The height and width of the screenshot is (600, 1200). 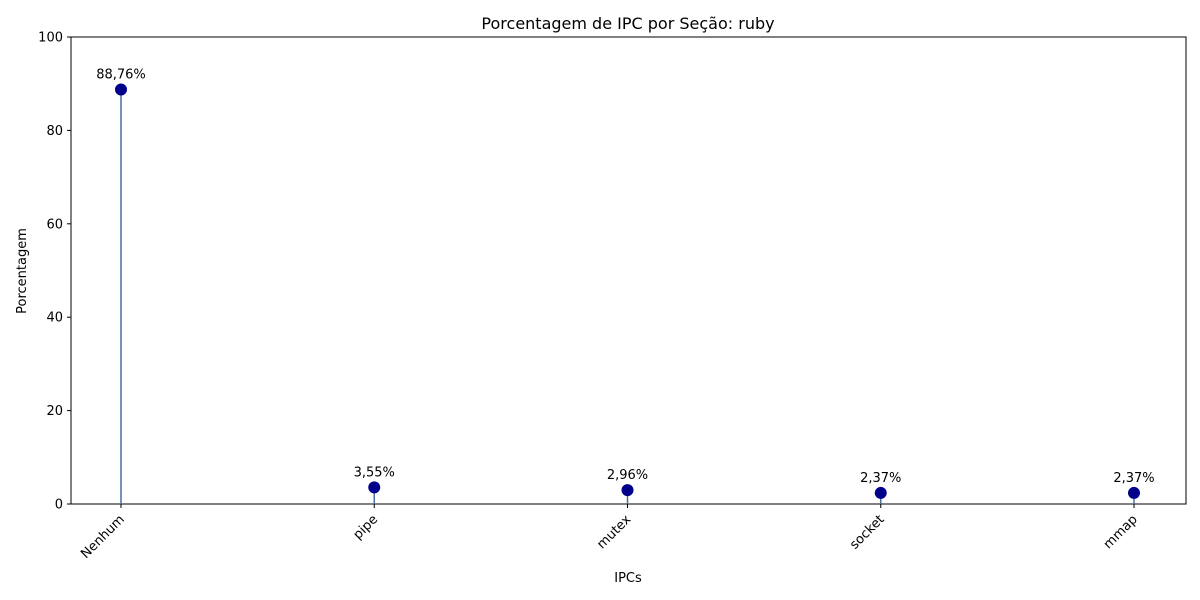 What do you see at coordinates (374, 472) in the screenshot?
I see `data-label: 3,55%` at bounding box center [374, 472].